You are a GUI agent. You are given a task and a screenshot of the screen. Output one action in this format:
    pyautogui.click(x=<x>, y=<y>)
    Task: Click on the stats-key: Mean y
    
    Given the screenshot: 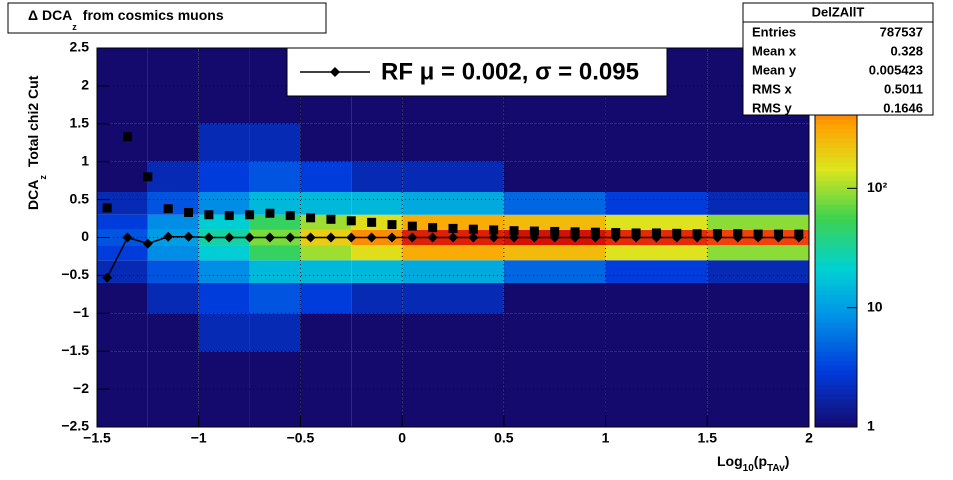 What is the action you would take?
    pyautogui.click(x=774, y=69)
    